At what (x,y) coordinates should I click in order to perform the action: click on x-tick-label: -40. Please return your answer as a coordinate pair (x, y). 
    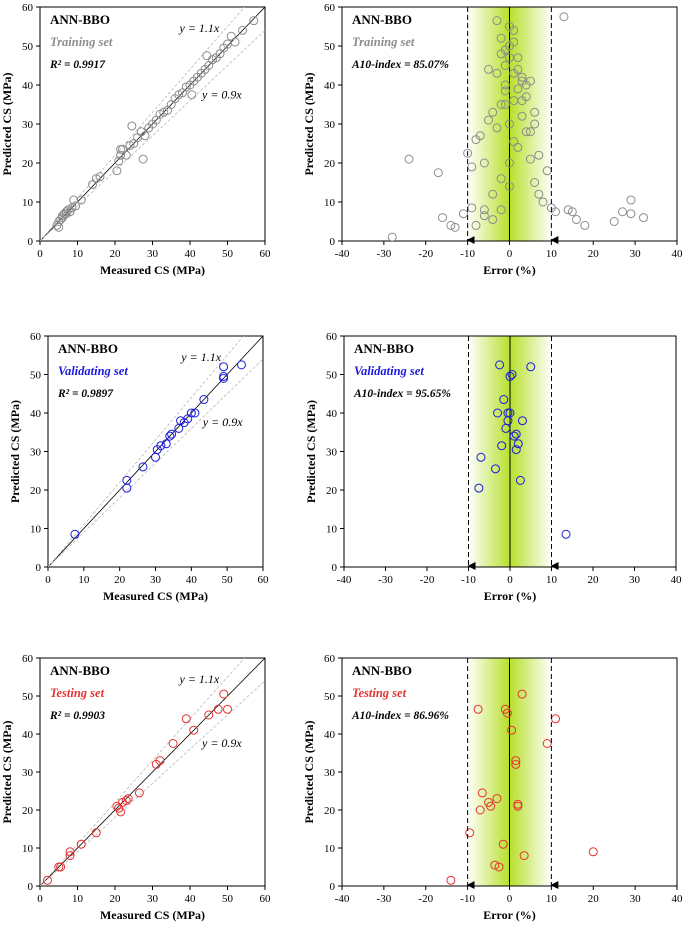
    Looking at the image, I should click on (342, 254).